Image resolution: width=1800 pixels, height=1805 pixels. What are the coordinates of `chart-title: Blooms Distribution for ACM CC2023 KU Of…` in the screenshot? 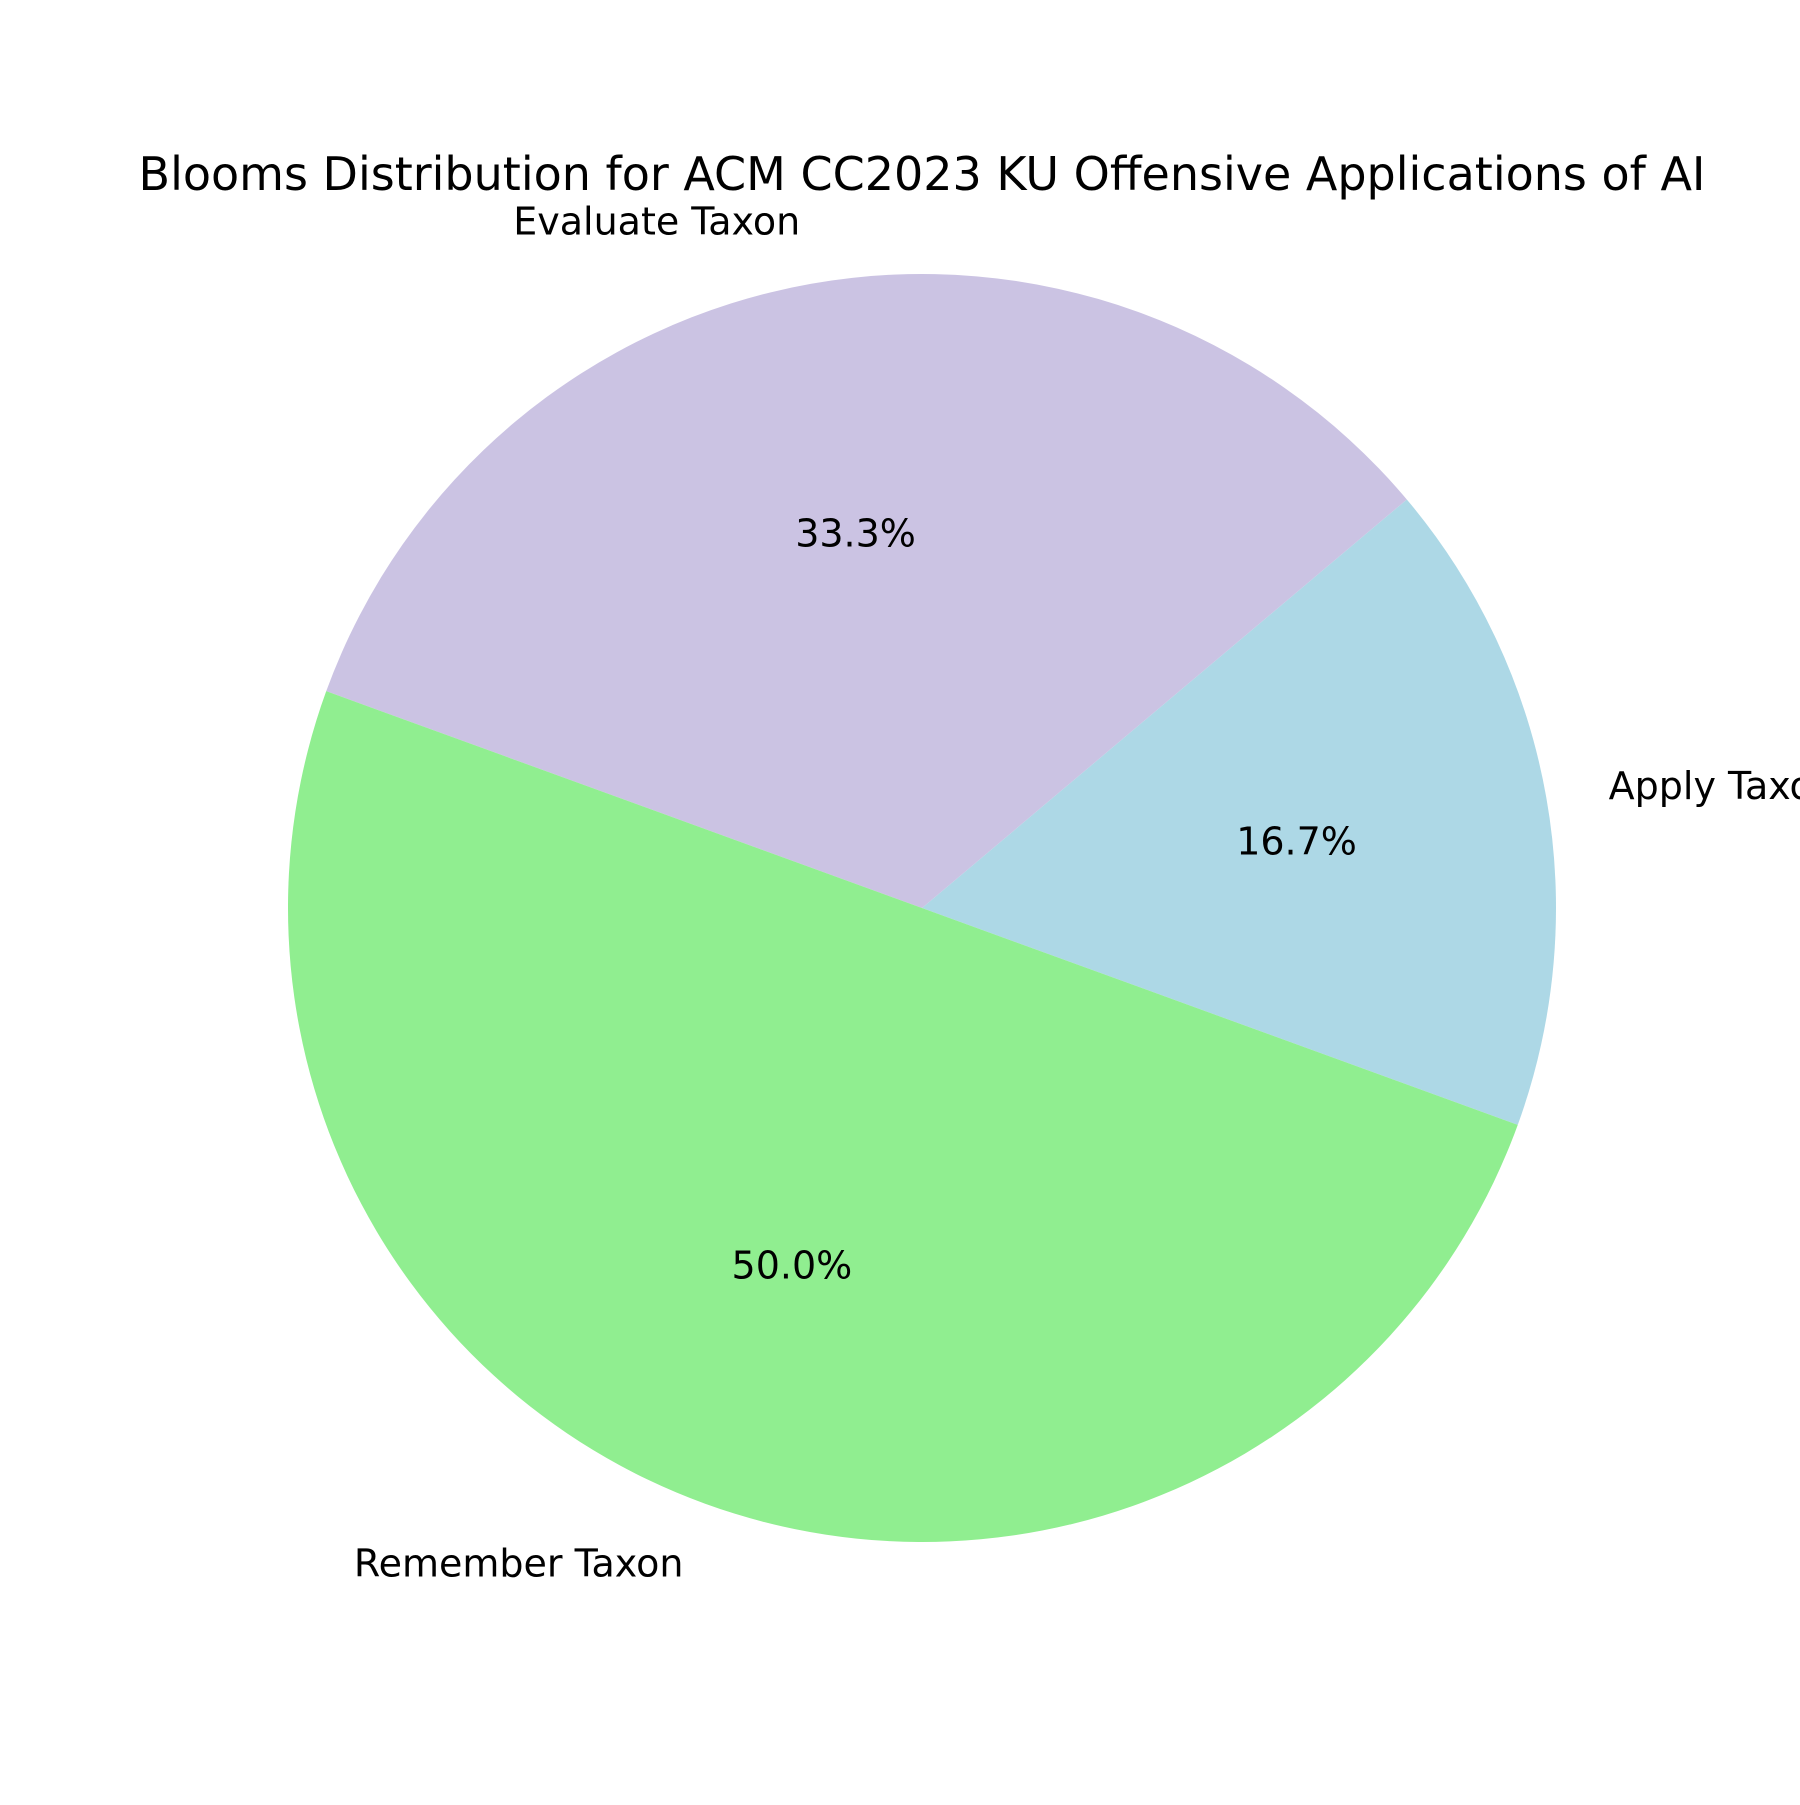 It's located at (922, 174).